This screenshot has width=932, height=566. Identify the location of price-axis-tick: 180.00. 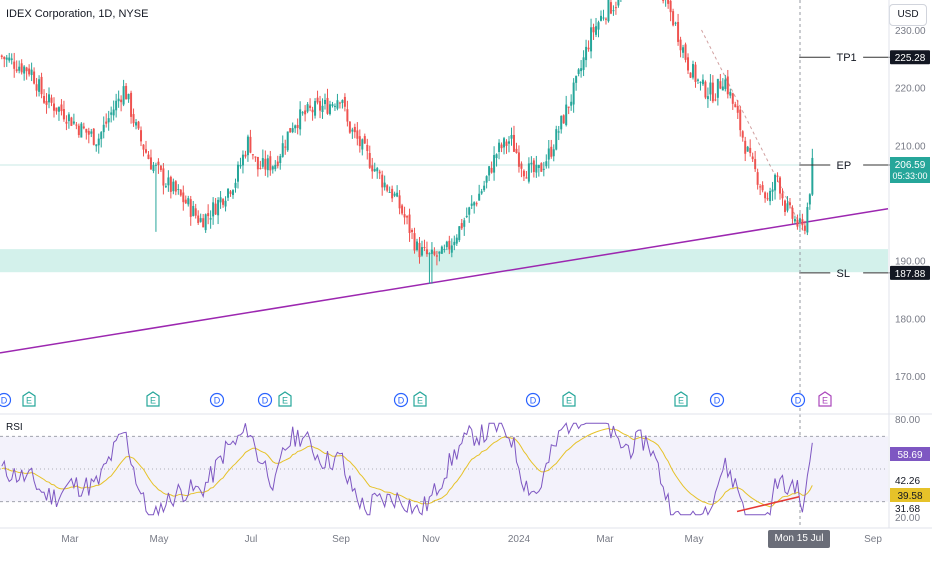
(910, 319).